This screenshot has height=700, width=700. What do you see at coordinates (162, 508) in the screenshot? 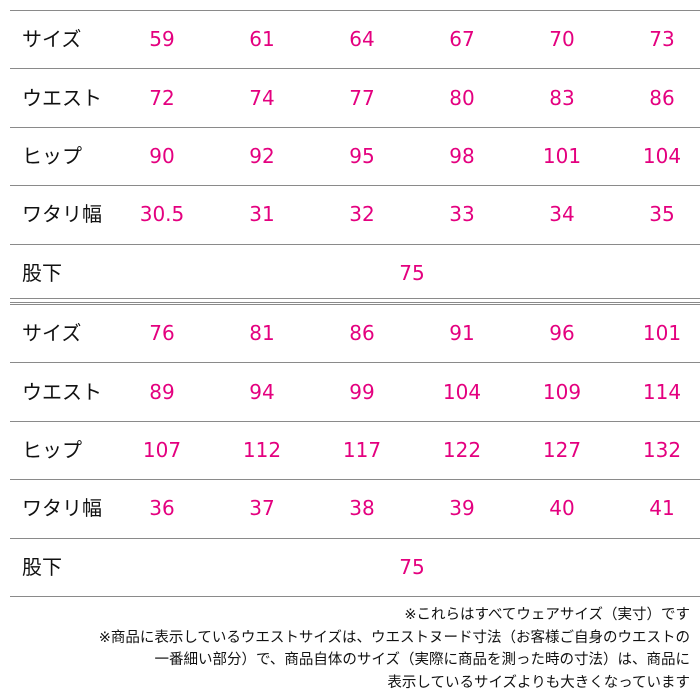
I see `size-value: 36` at bounding box center [162, 508].